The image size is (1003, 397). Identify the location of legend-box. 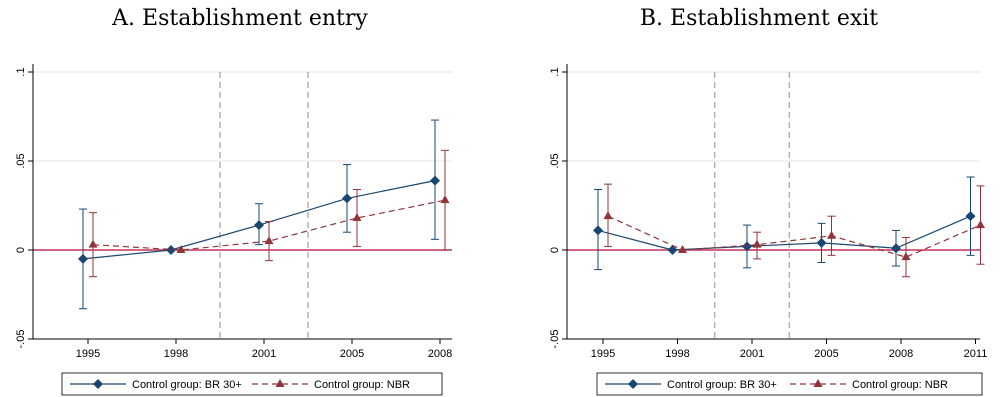
(789, 384).